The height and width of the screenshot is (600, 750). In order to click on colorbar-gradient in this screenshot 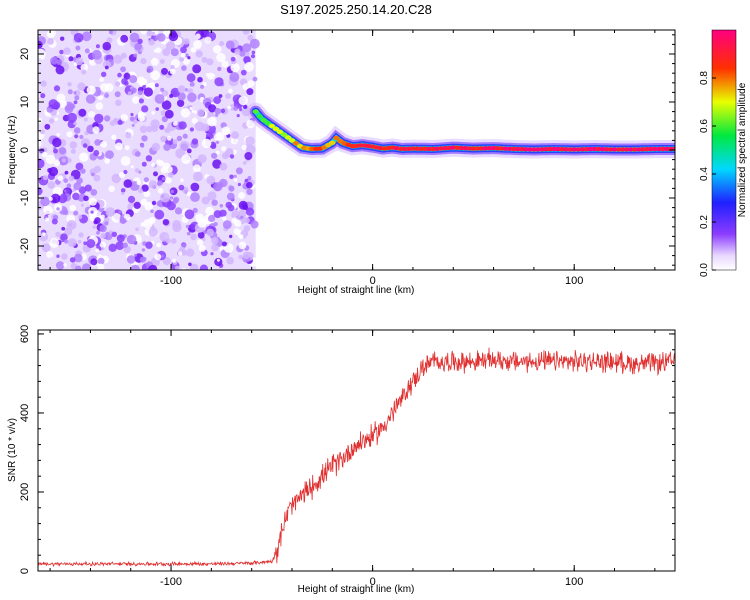, I will do `click(724, 150)`.